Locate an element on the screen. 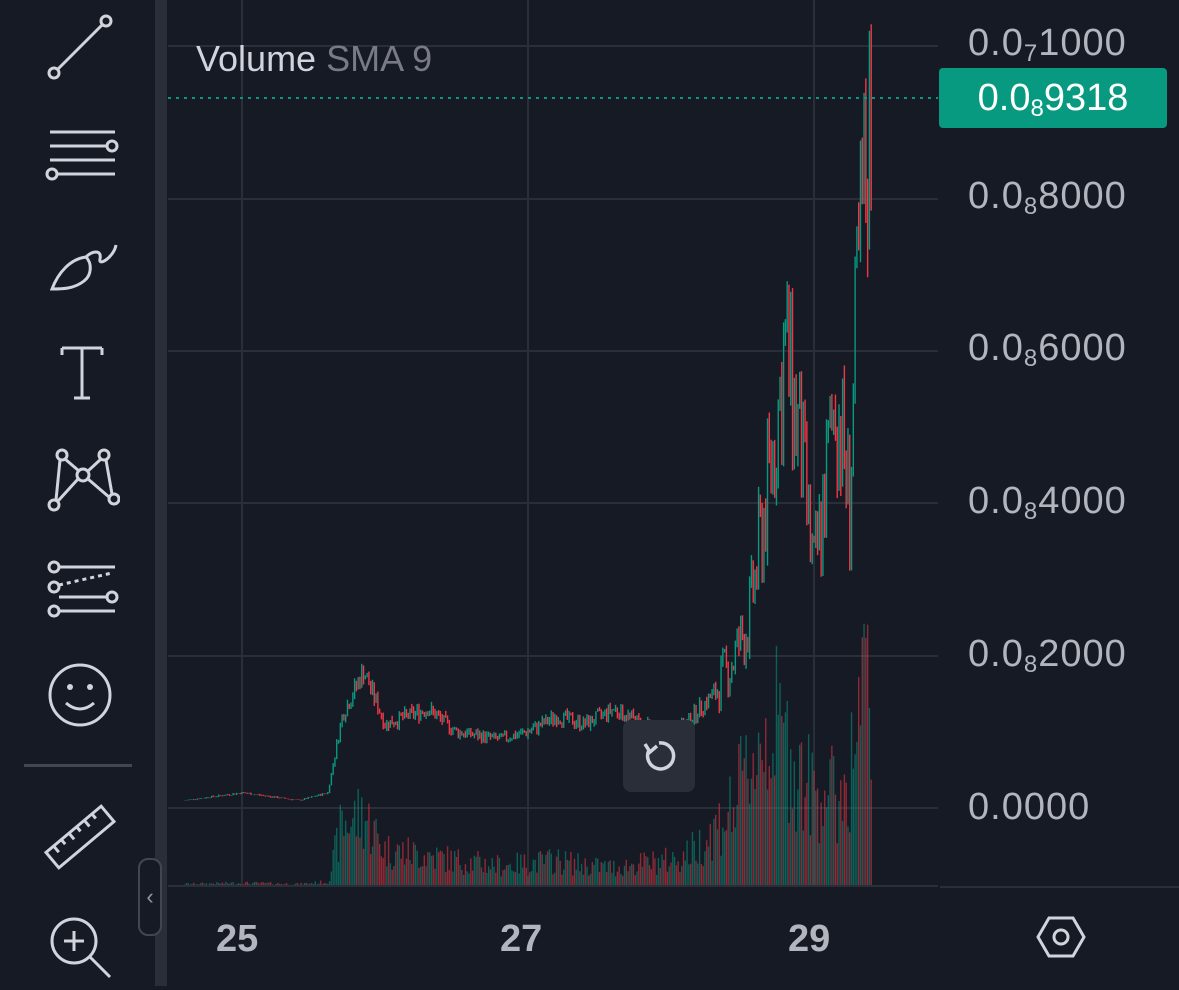  zoom-in-icon is located at coordinates (81, 948).